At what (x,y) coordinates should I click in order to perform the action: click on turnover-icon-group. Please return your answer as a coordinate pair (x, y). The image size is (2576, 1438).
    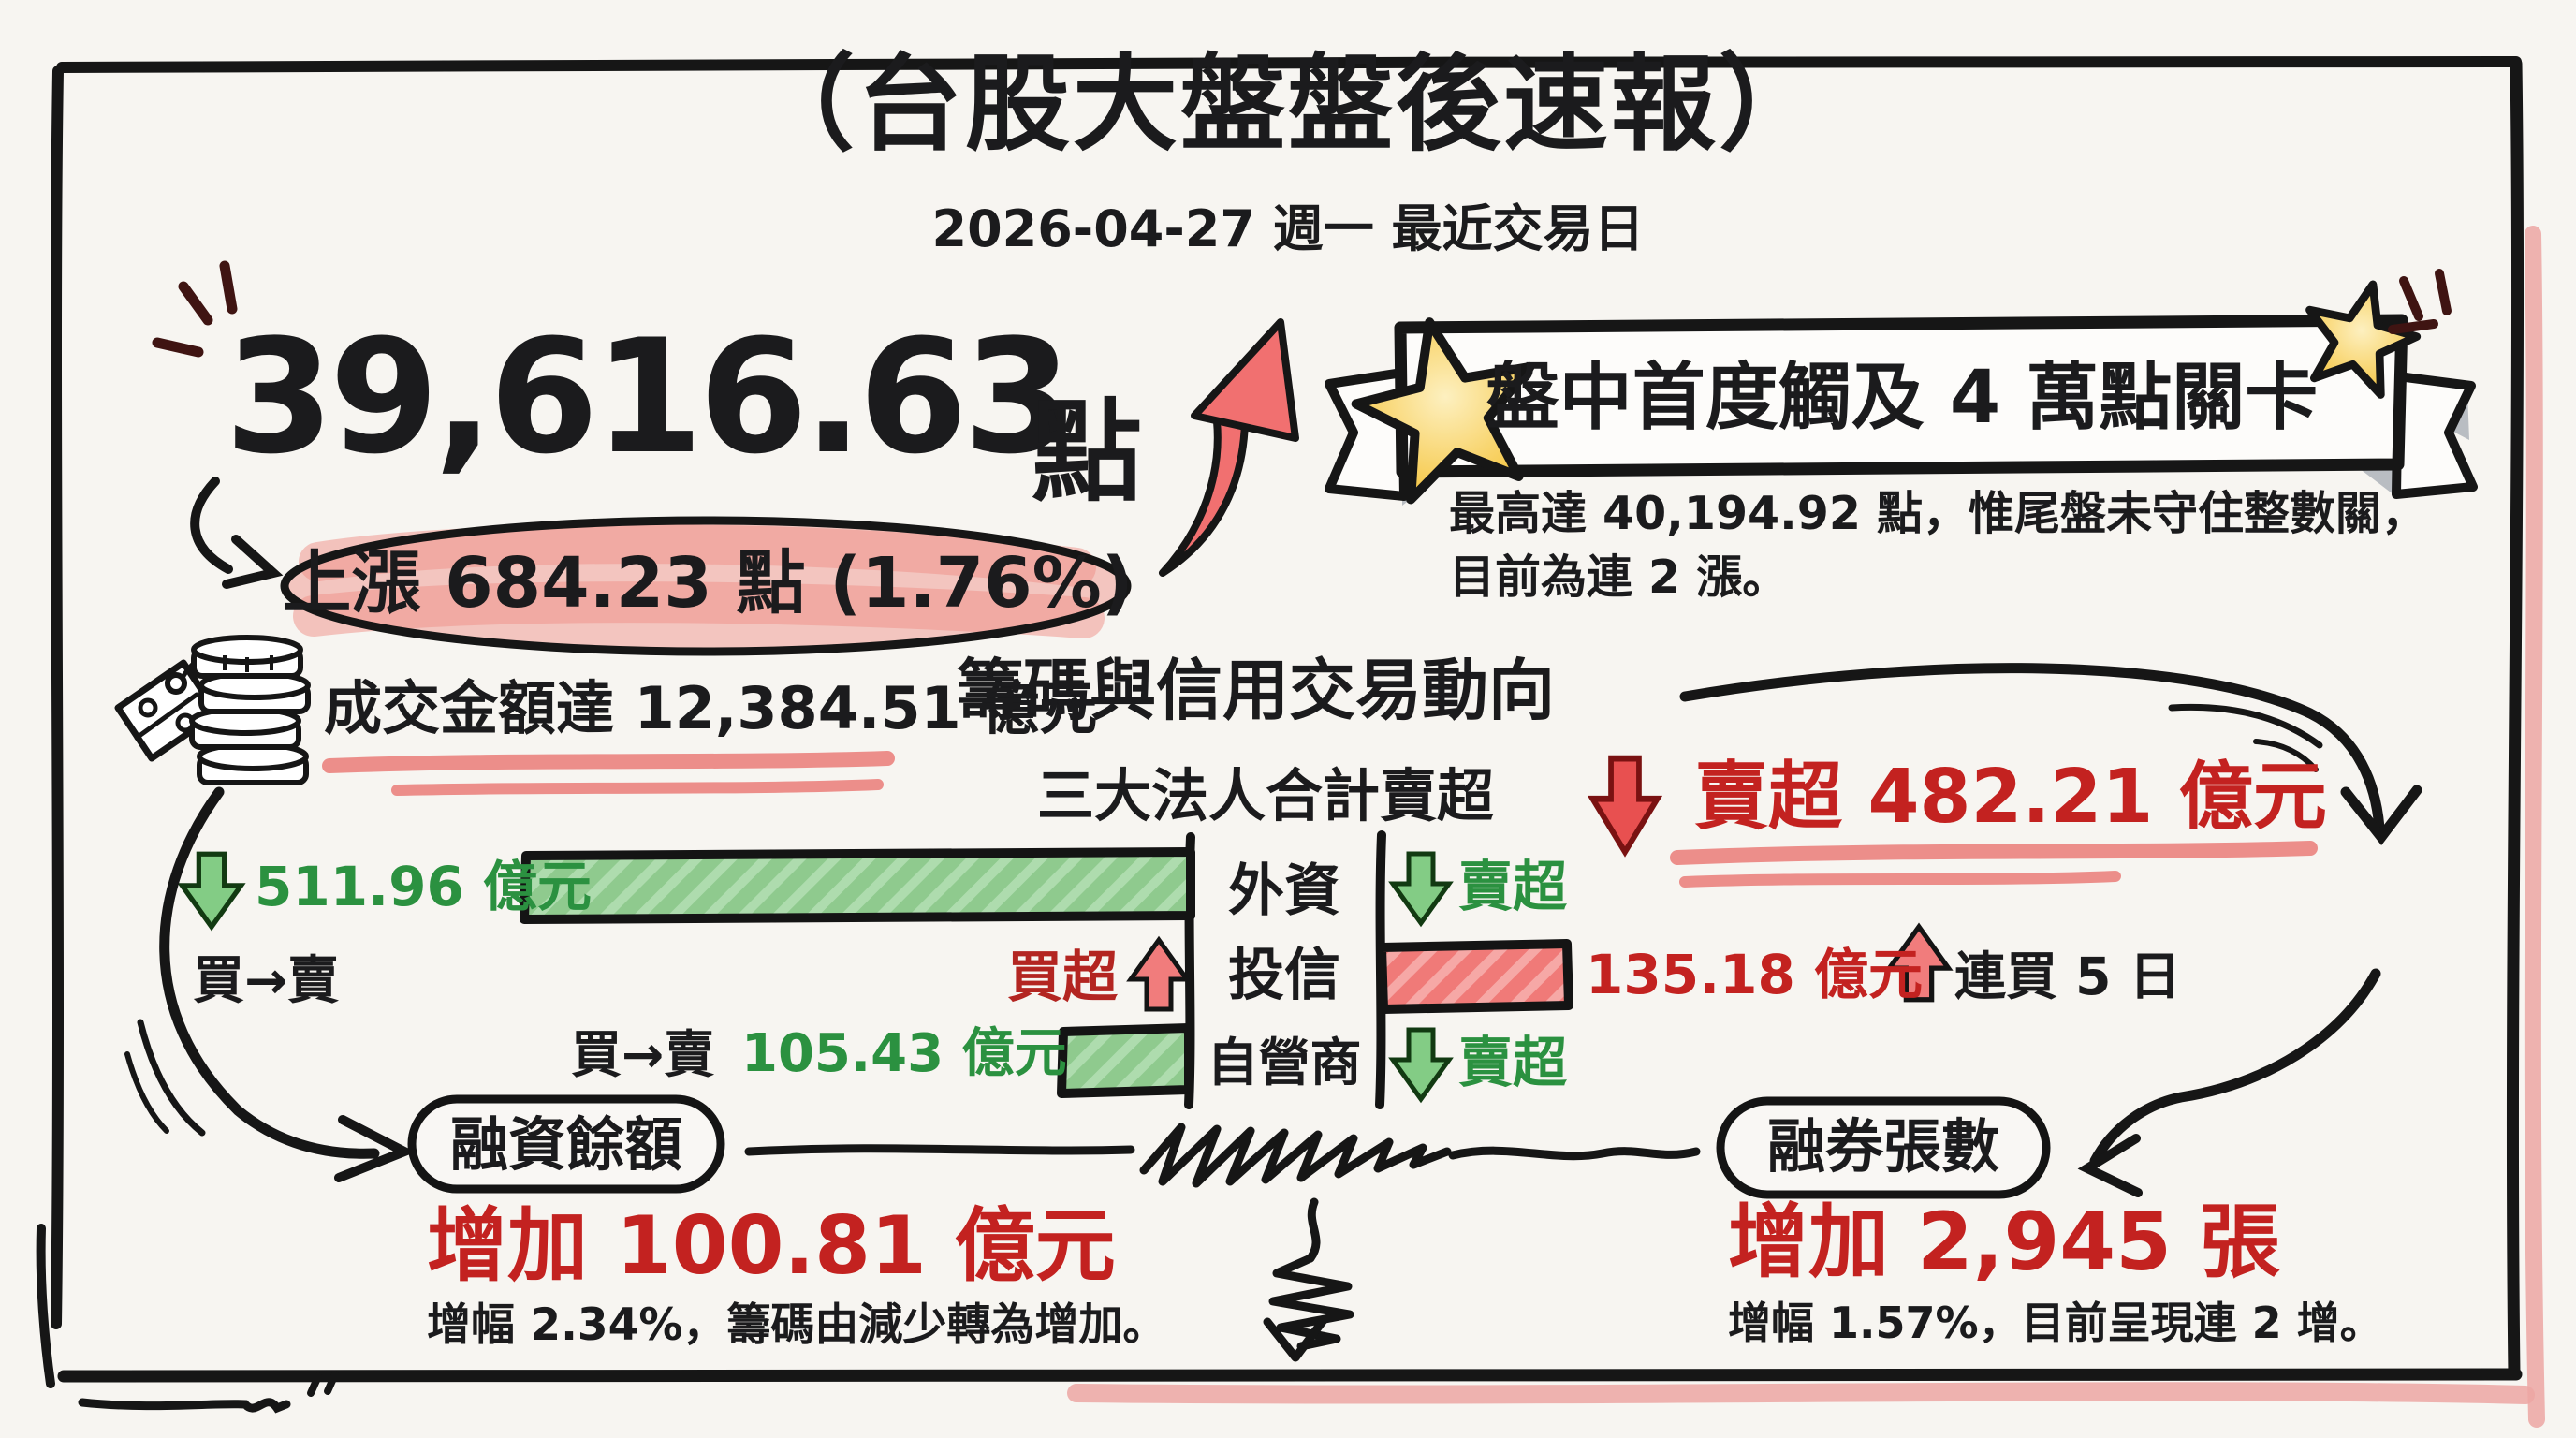
    Looking at the image, I should click on (212, 710).